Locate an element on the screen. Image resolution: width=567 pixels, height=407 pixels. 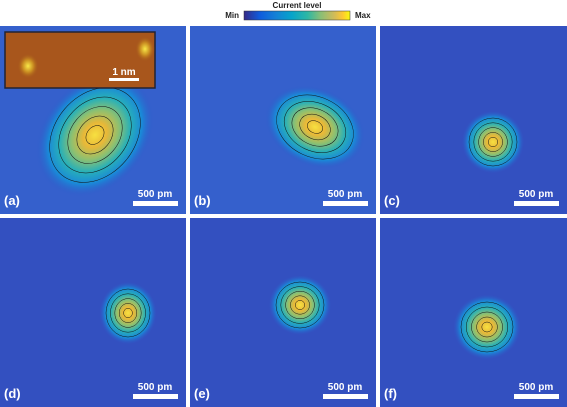
panel-label: (e) is located at coordinates (202, 393).